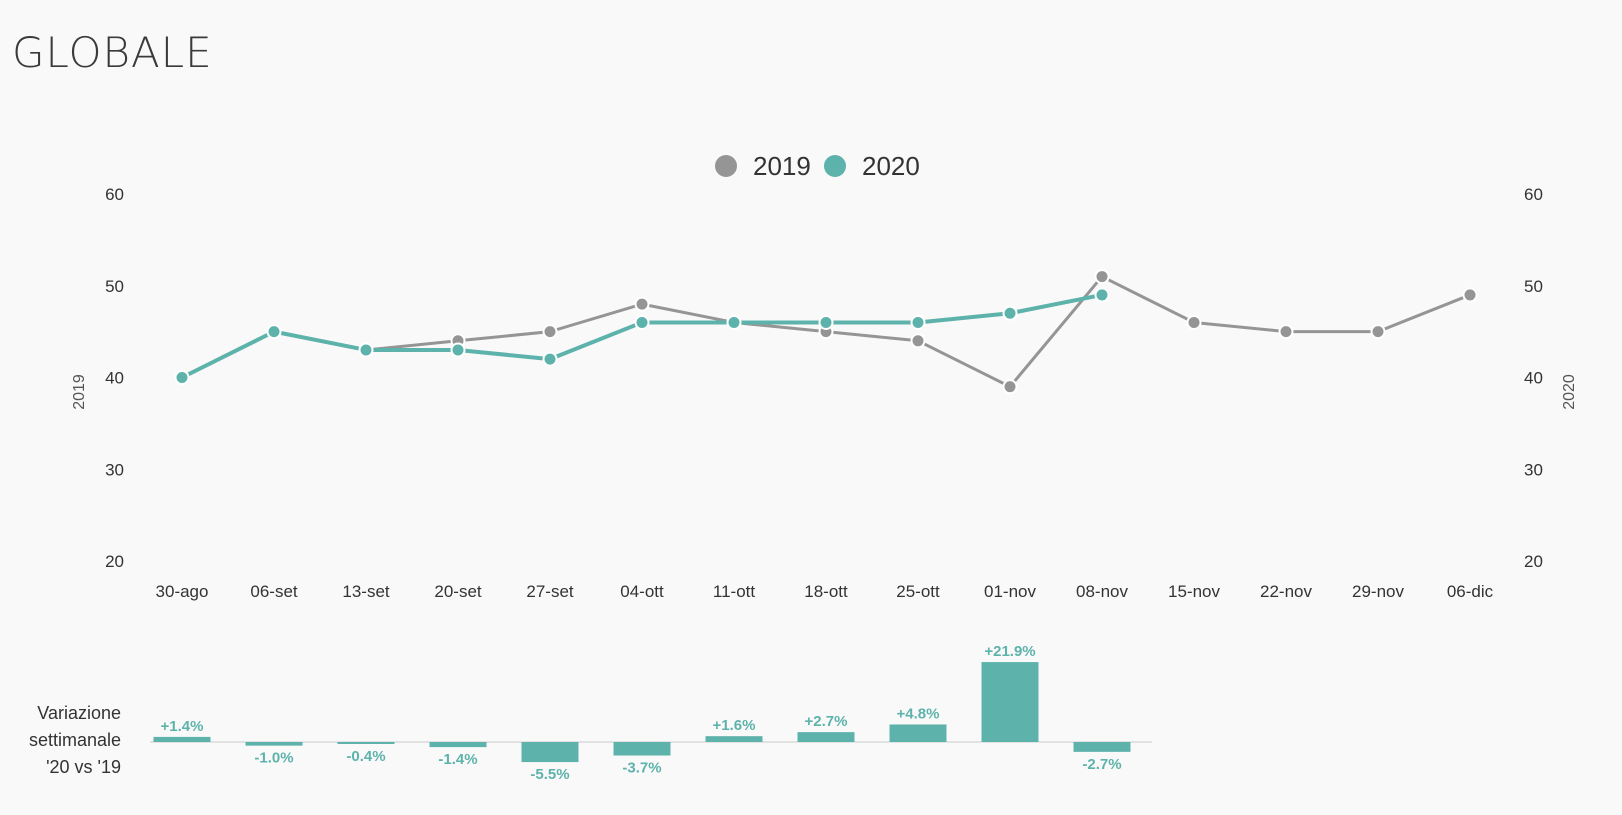 This screenshot has width=1622, height=815. What do you see at coordinates (726, 166) in the screenshot?
I see `legend-marker-2019` at bounding box center [726, 166].